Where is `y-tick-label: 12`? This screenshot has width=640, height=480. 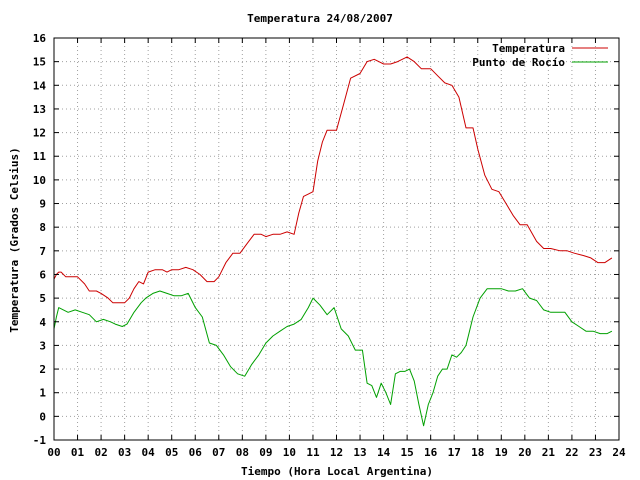 y-tick-label: 12 is located at coordinates (39, 133).